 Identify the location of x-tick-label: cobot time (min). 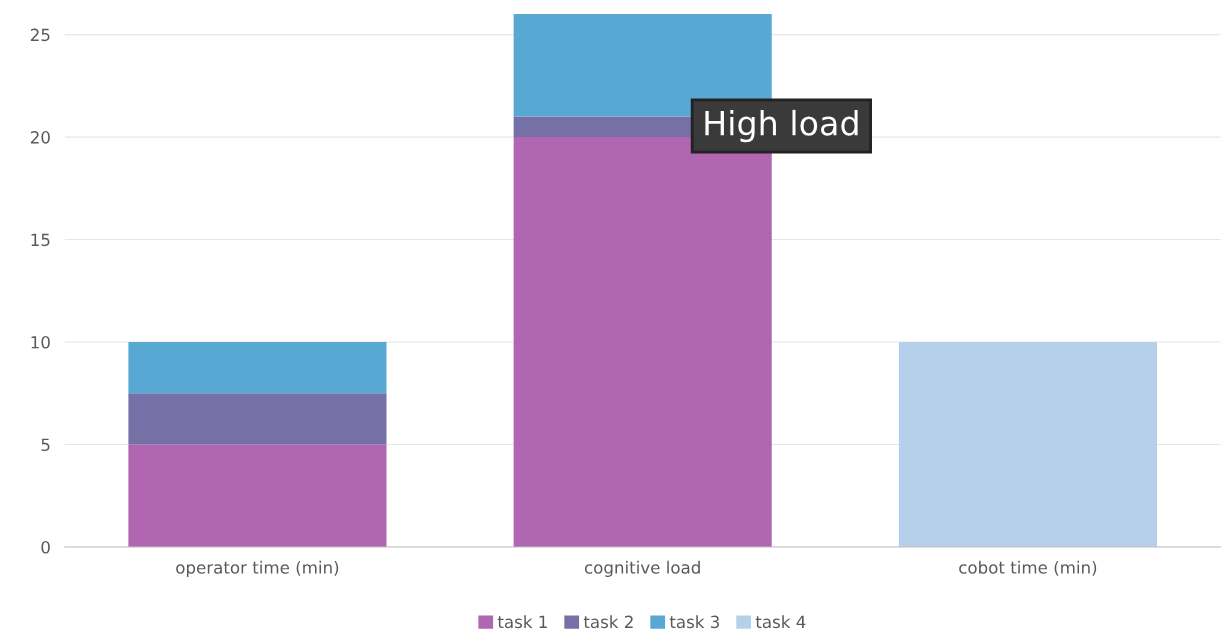
(1028, 568).